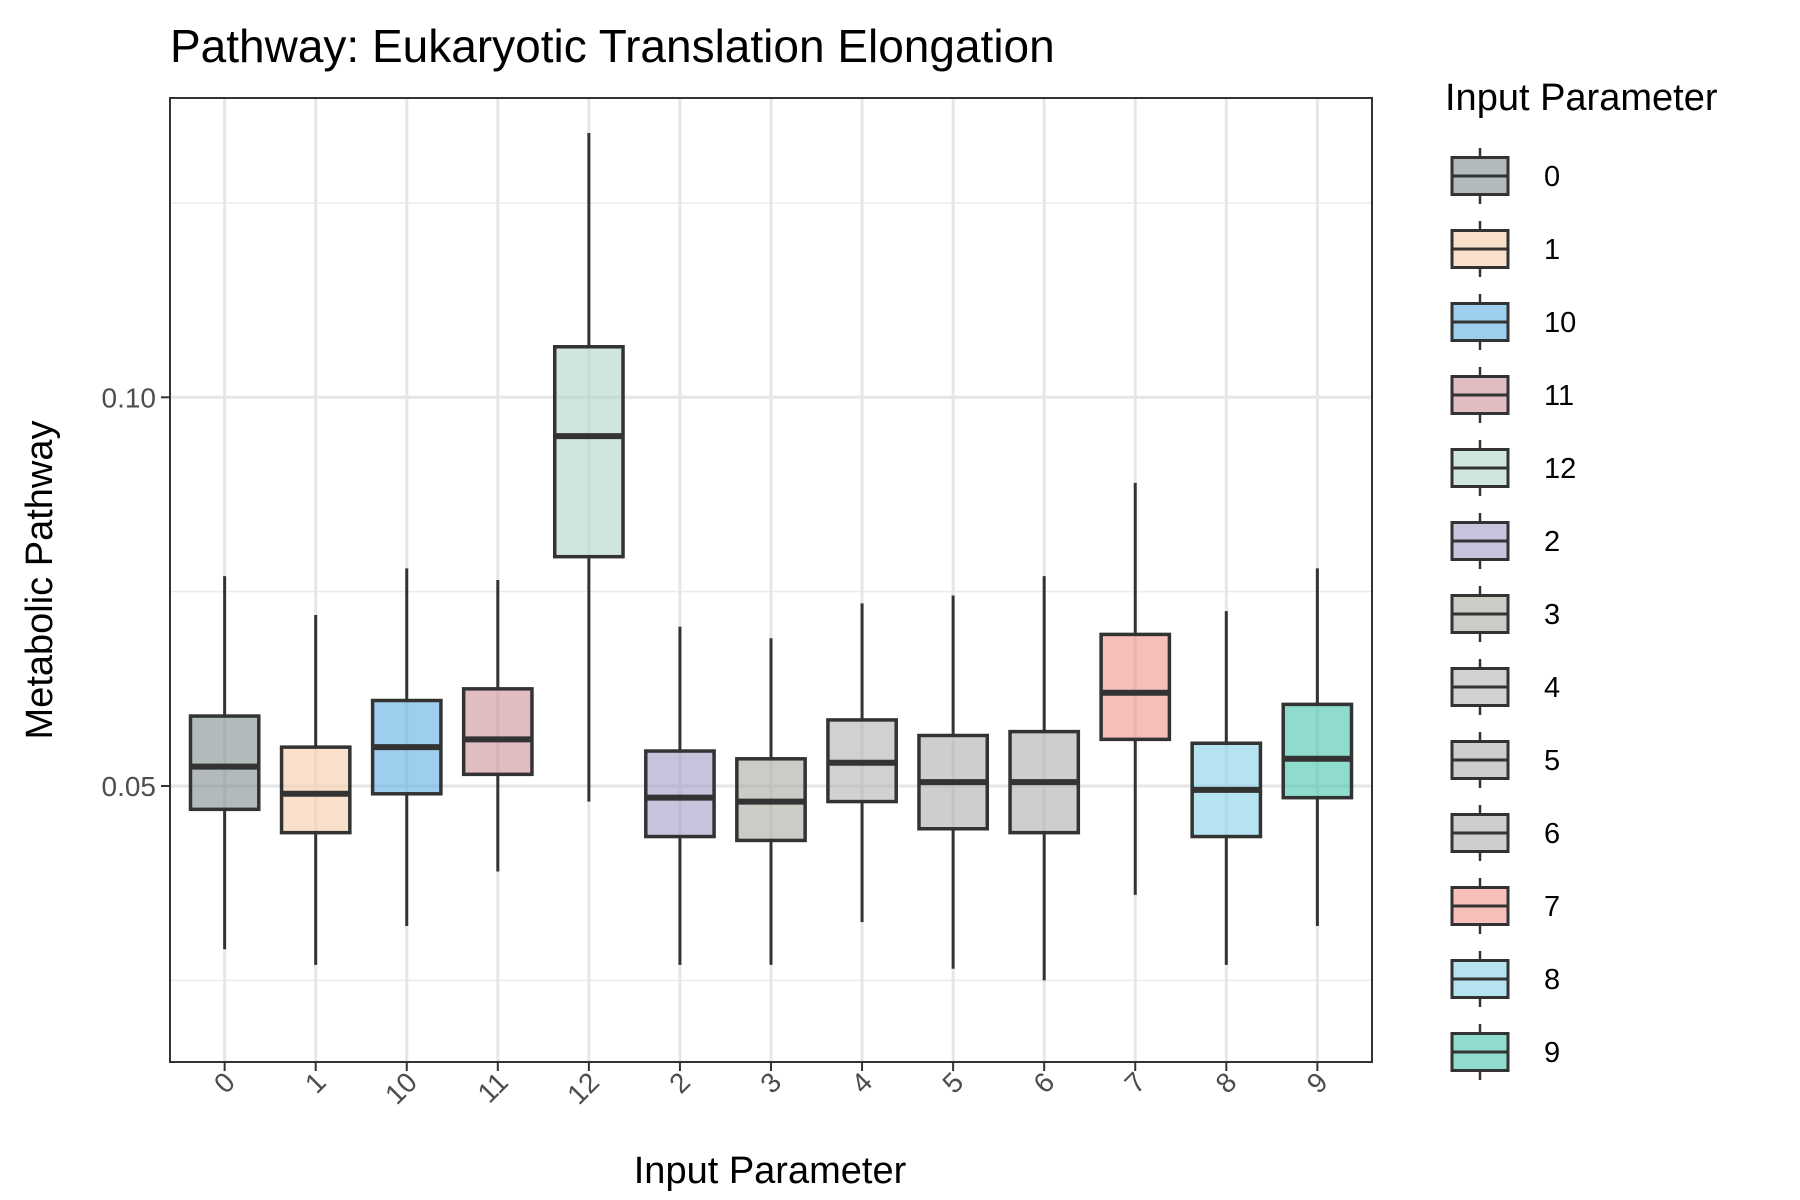  I want to click on x-tick-label: 12, so click(583, 1088).